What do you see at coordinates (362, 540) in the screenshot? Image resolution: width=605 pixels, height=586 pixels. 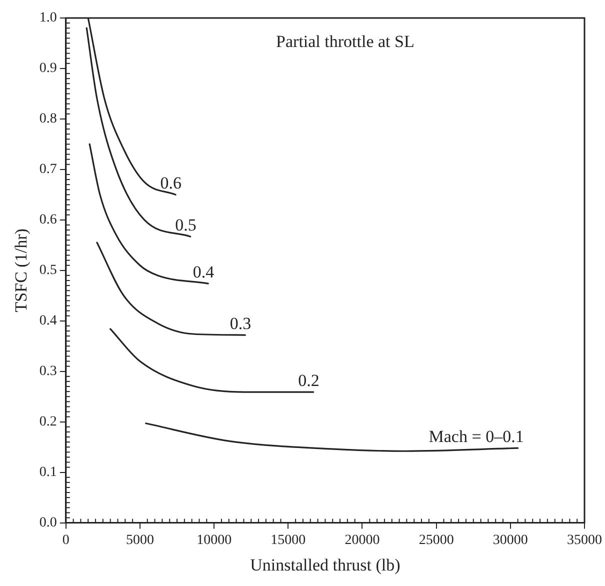 I see `x-tick-label: 20000` at bounding box center [362, 540].